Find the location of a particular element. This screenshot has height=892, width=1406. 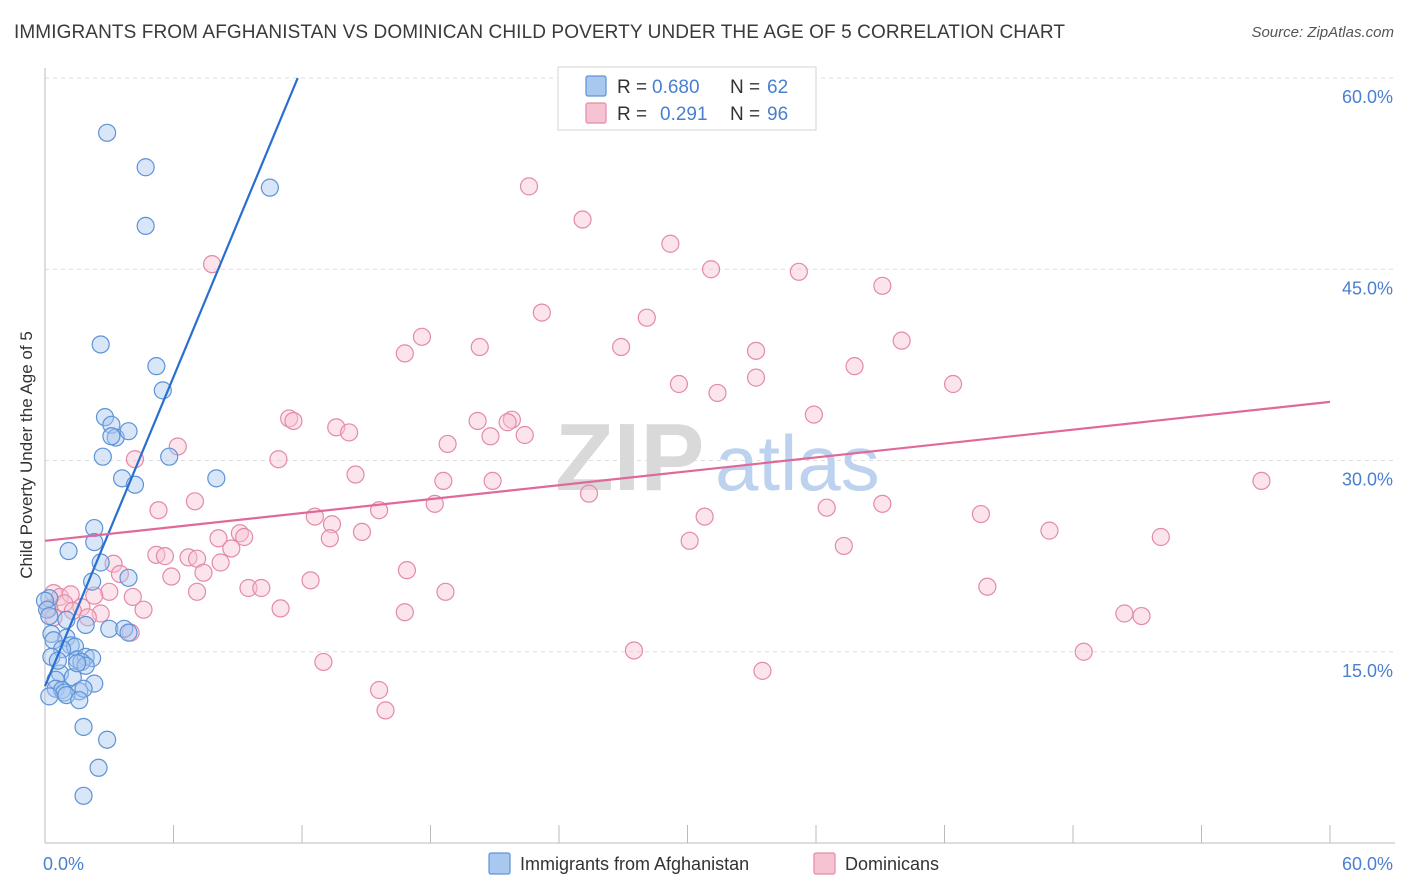

afghanistan-points is located at coordinates (157, 464).